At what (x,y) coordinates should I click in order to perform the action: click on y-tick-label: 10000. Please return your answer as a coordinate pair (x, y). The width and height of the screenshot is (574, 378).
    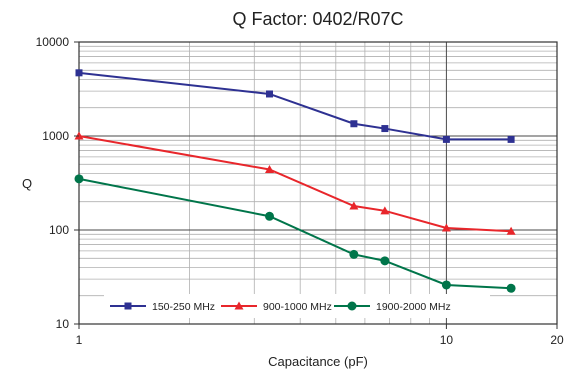
    Looking at the image, I should click on (53, 42).